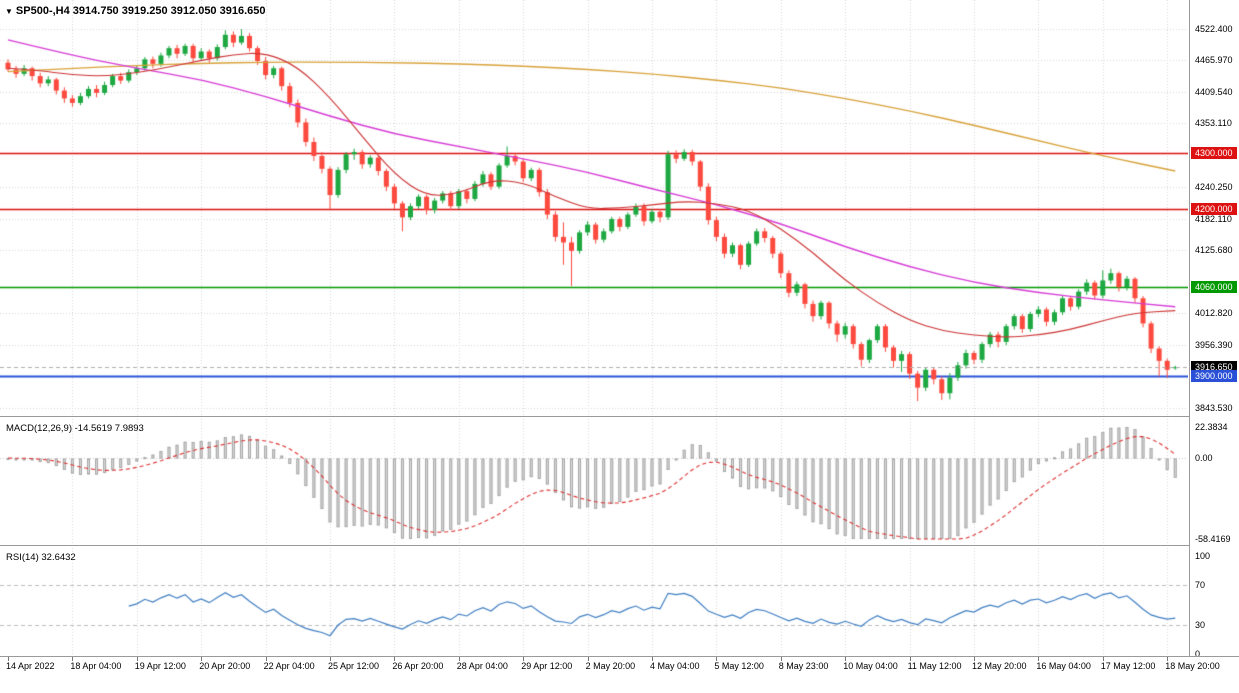 The height and width of the screenshot is (693, 1239). What do you see at coordinates (42, 11) in the screenshot?
I see `chart-symbol-label: SP500-,H4` at bounding box center [42, 11].